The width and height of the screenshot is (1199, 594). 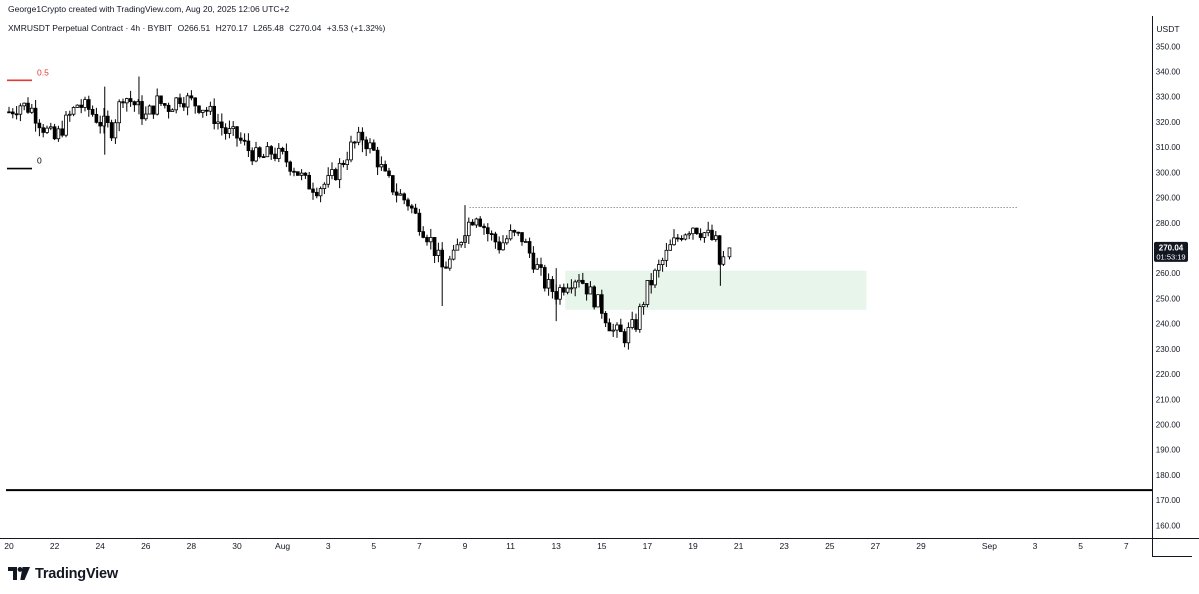 What do you see at coordinates (1080, 546) in the screenshot?
I see `time-tick-label: 5` at bounding box center [1080, 546].